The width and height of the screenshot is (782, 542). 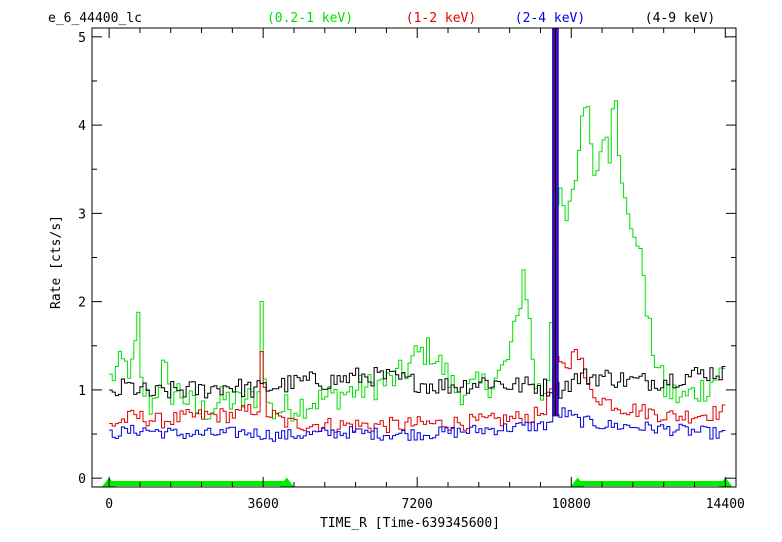 What do you see at coordinates (95, 18) in the screenshot?
I see `chart-title: e_6_44400_lc` at bounding box center [95, 18].